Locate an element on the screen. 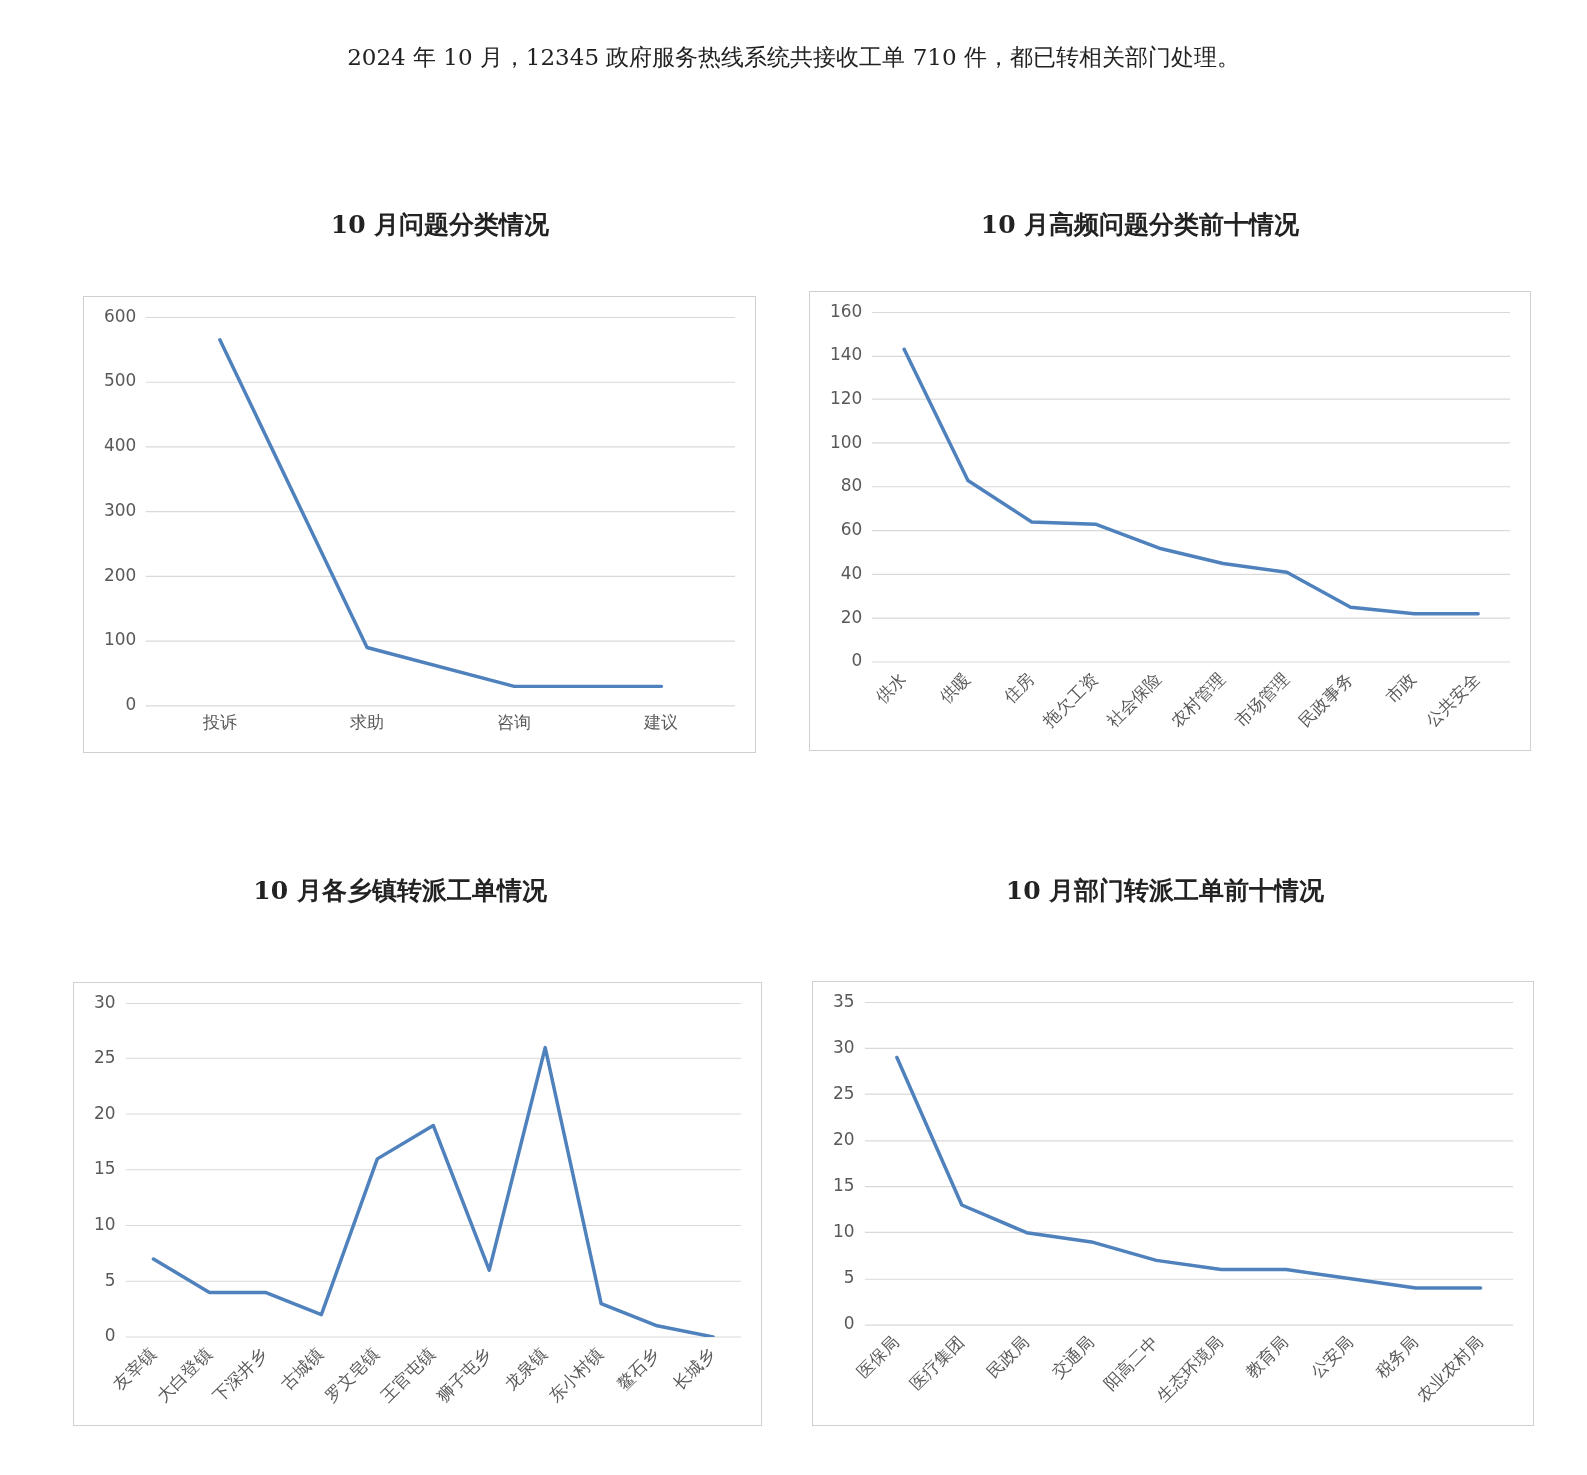 This screenshot has width=1587, height=1475. x-tick-label: 公共安全 is located at coordinates (1453, 700).